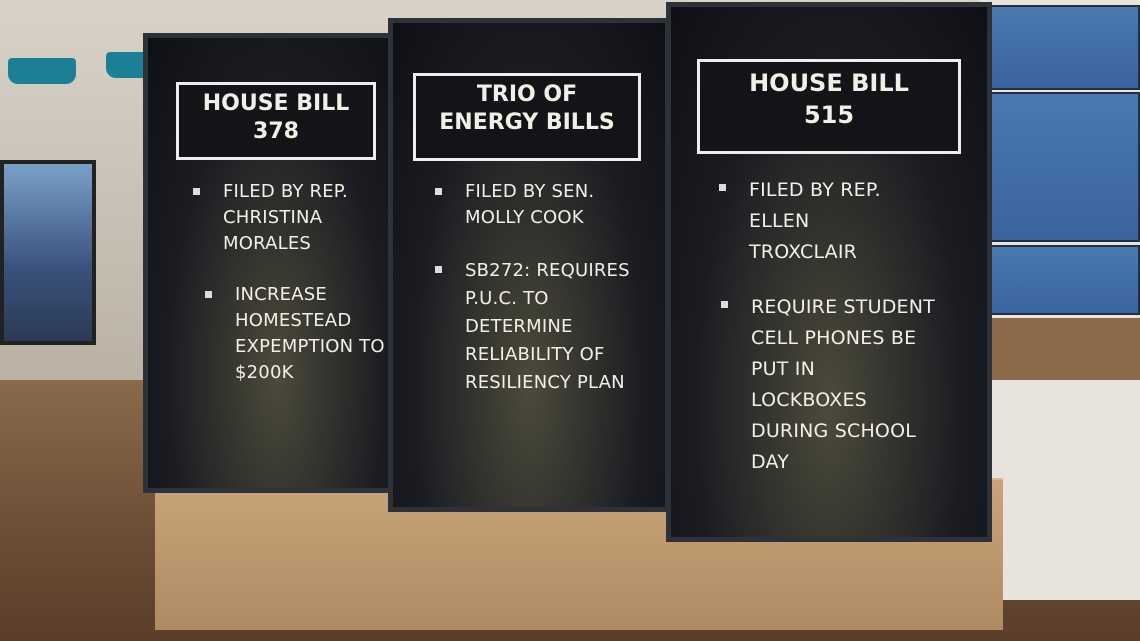 The width and height of the screenshot is (1140, 641). Describe the element at coordinates (507, 298) in the screenshot. I see `bullet-text-line: P.U.C. TO` at that location.